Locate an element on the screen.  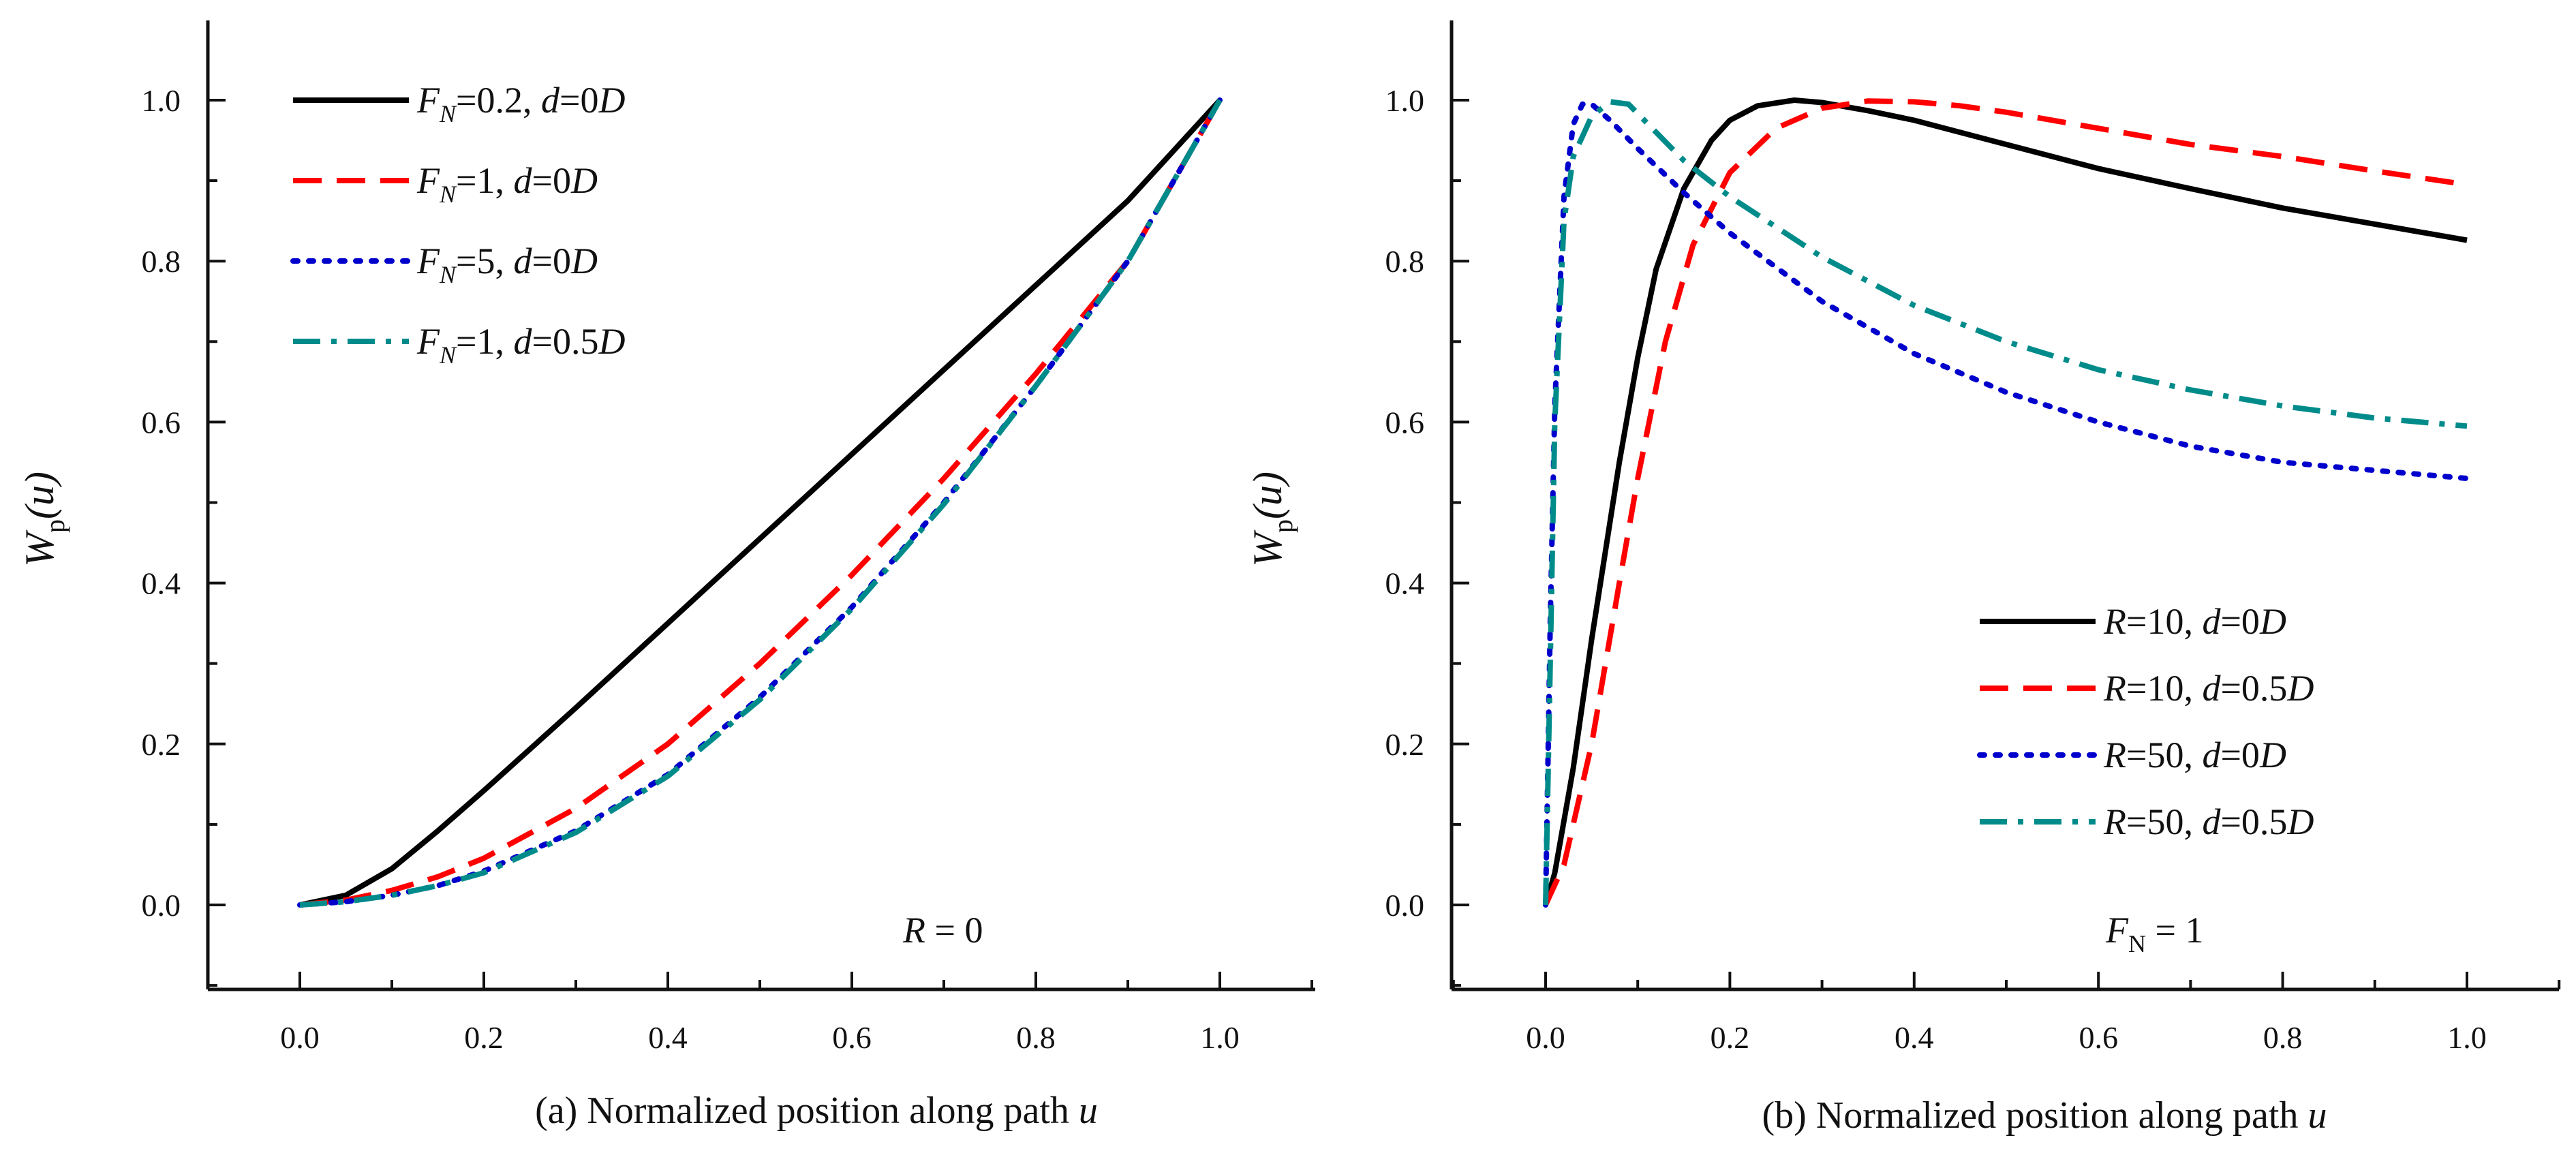
legend-label: FN=5, d=0D is located at coordinates (507, 264).